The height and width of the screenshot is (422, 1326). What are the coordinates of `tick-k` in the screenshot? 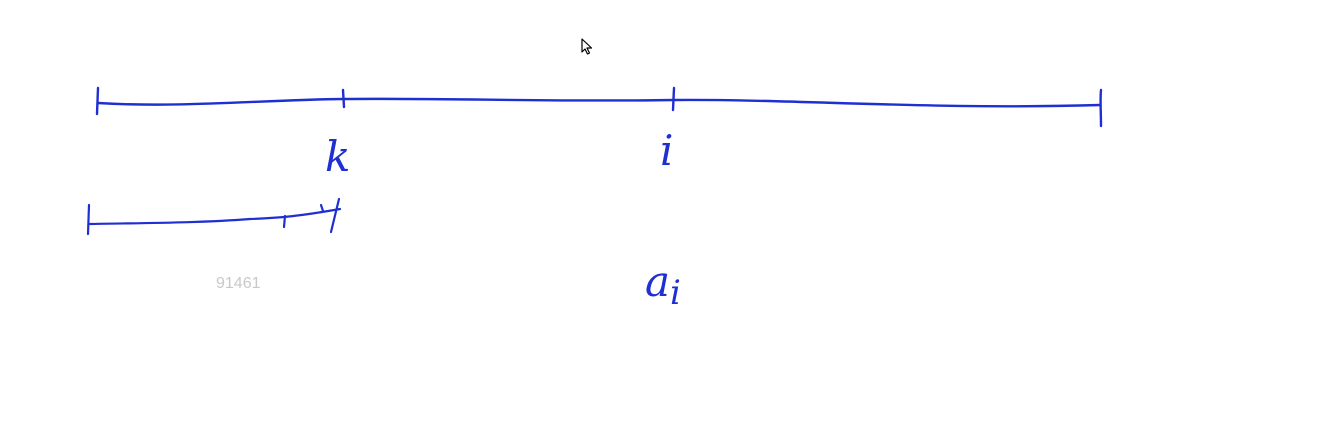 It's located at (343, 98).